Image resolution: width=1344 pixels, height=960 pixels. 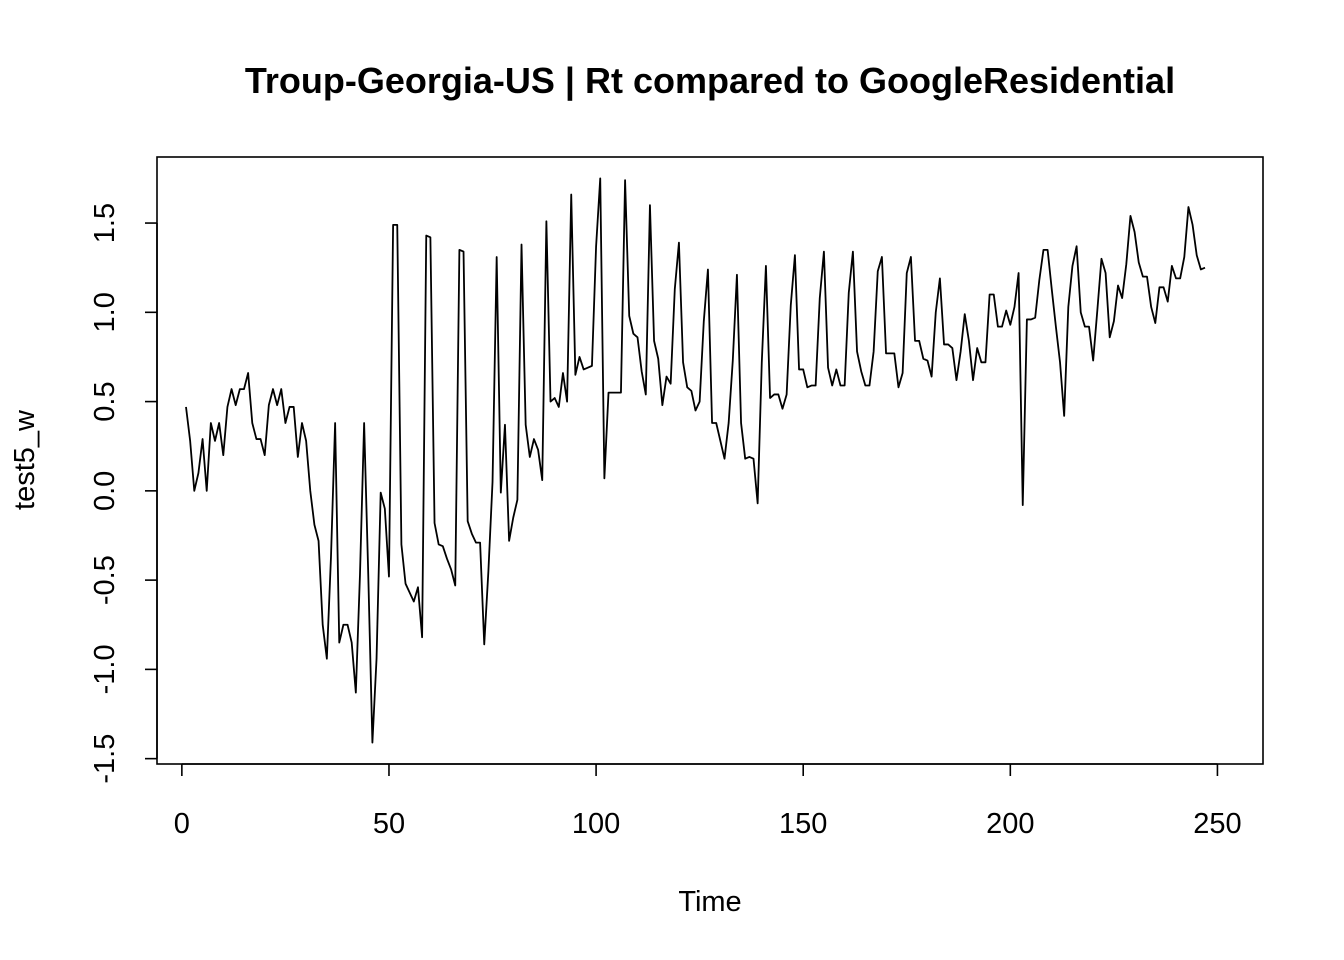 What do you see at coordinates (105, 580) in the screenshot?
I see `y-tick-label: -0.5` at bounding box center [105, 580].